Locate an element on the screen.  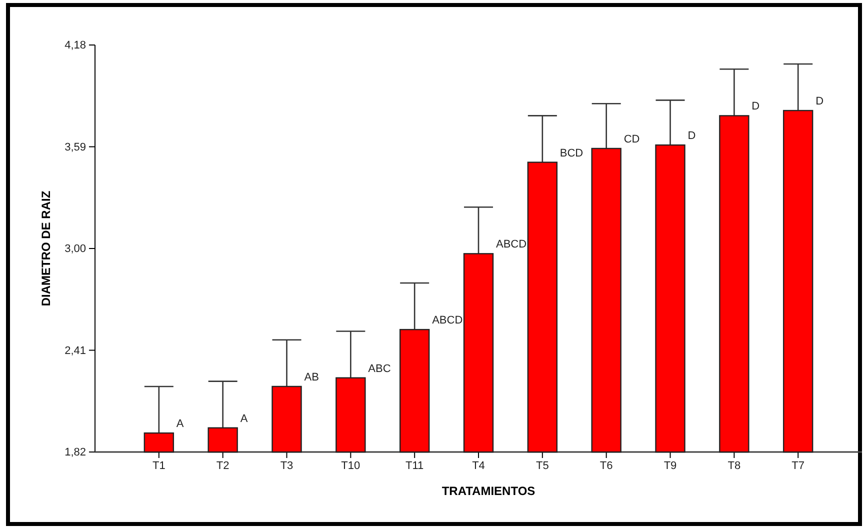
x-tick-label: T11 is located at coordinates (415, 466).